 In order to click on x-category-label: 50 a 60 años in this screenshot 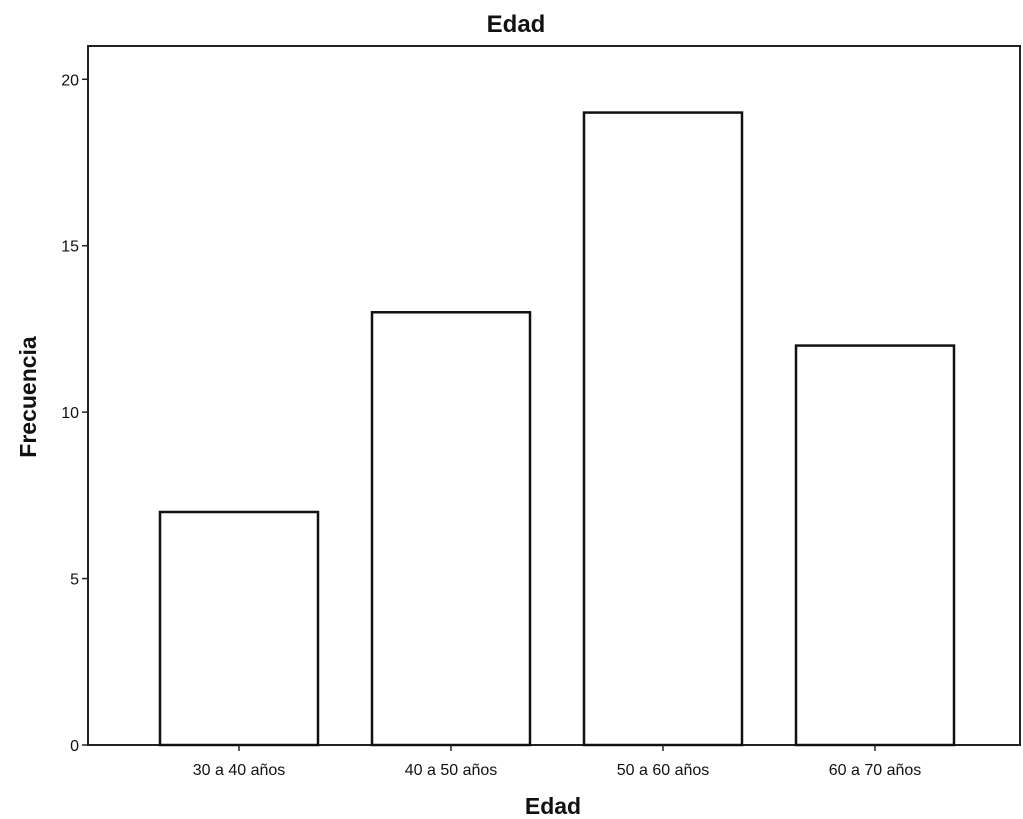, I will do `click(663, 770)`.